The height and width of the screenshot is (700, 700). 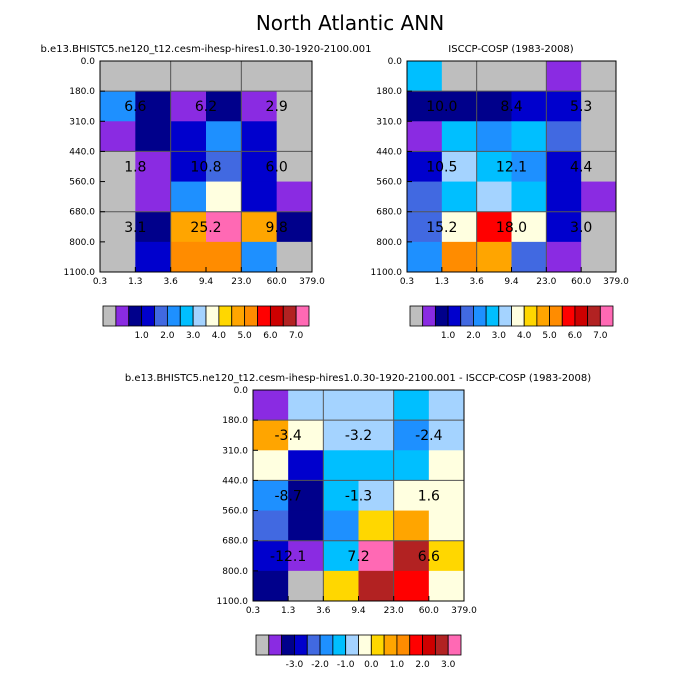 I want to click on x-tick-label: 0.3, so click(x=253, y=611).